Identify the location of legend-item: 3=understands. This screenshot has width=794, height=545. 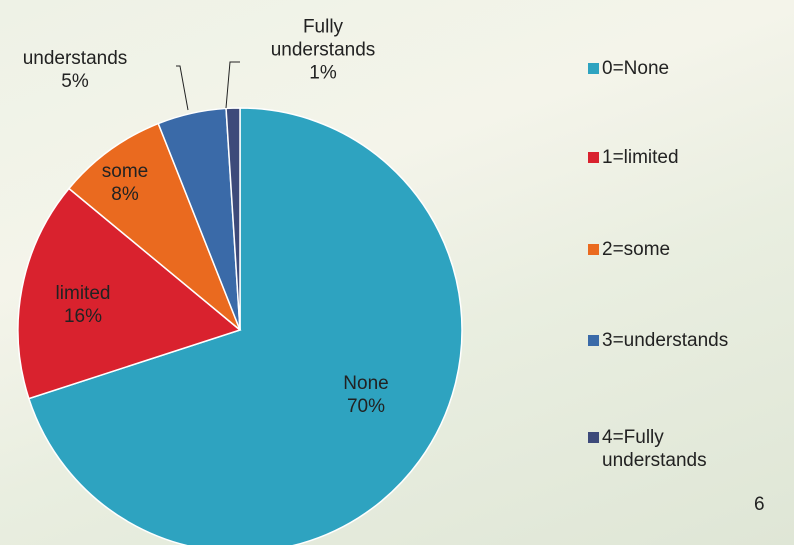
(678, 340).